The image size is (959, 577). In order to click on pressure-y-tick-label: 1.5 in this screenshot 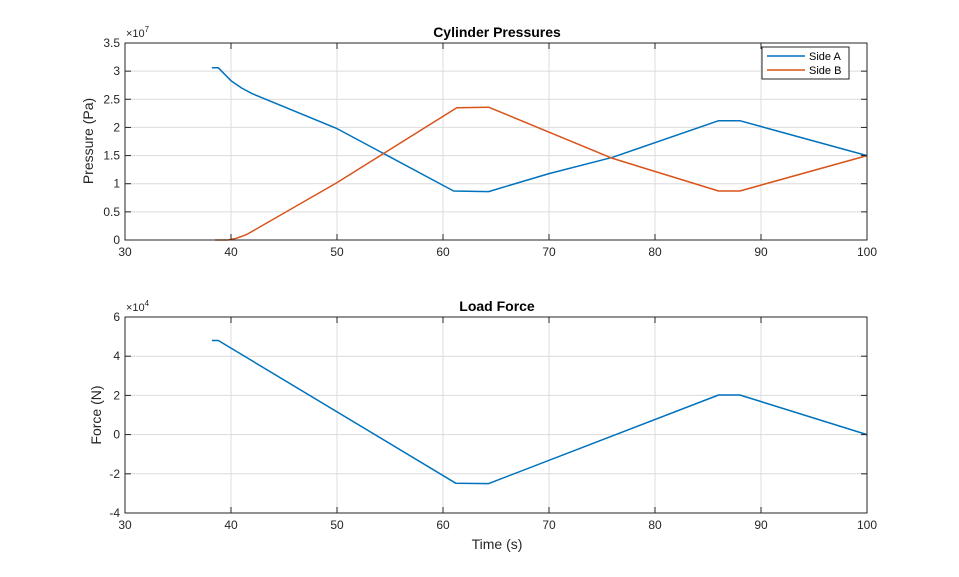, I will do `click(111, 156)`.